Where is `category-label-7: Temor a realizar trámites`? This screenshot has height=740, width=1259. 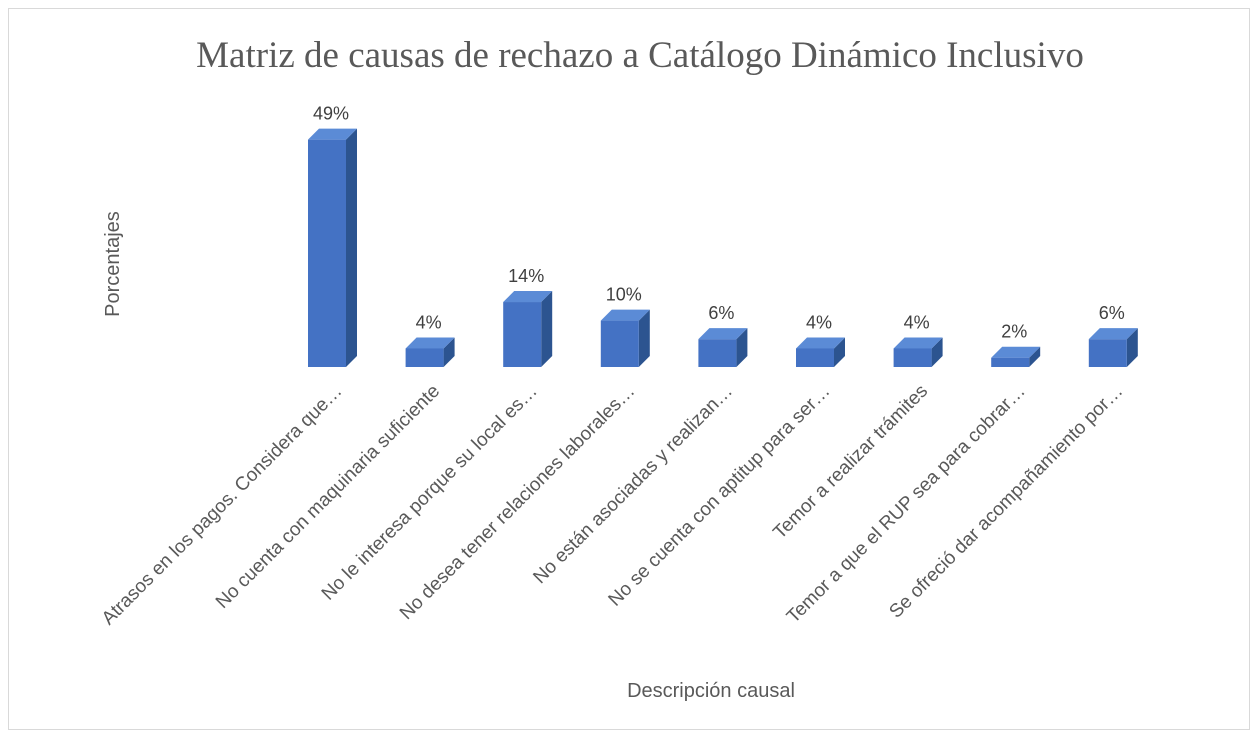 category-label-7: Temor a realizar trámites is located at coordinates (850, 462).